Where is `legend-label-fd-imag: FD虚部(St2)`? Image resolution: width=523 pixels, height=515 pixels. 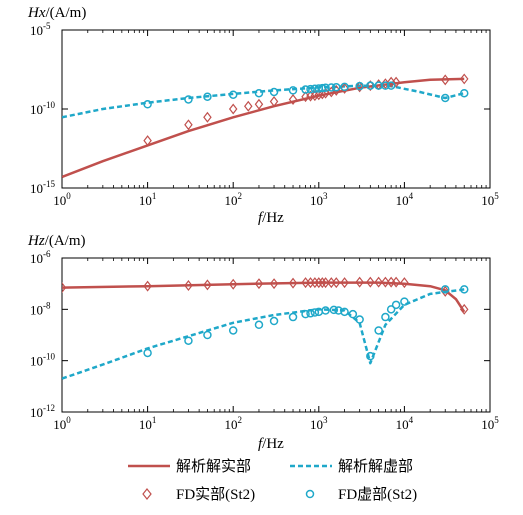
legend-label-fd-imag: FD虚部(St2) is located at coordinates (377, 494).